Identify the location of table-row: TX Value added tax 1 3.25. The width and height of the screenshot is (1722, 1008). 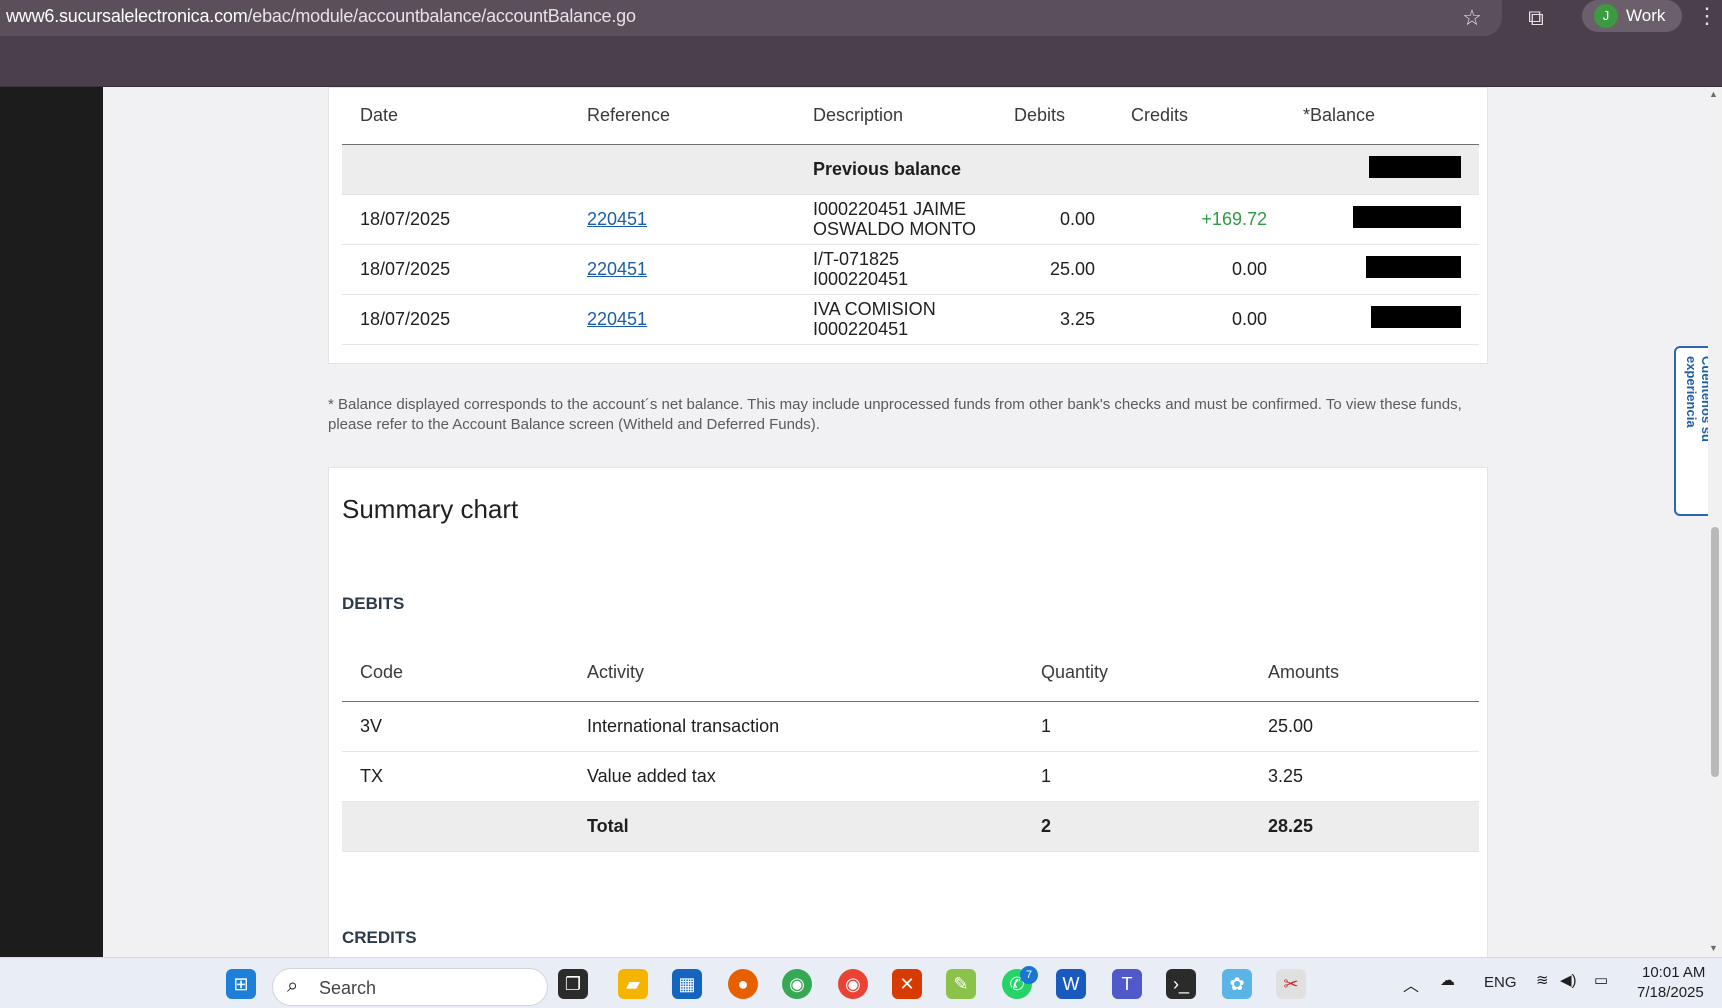
(910, 776).